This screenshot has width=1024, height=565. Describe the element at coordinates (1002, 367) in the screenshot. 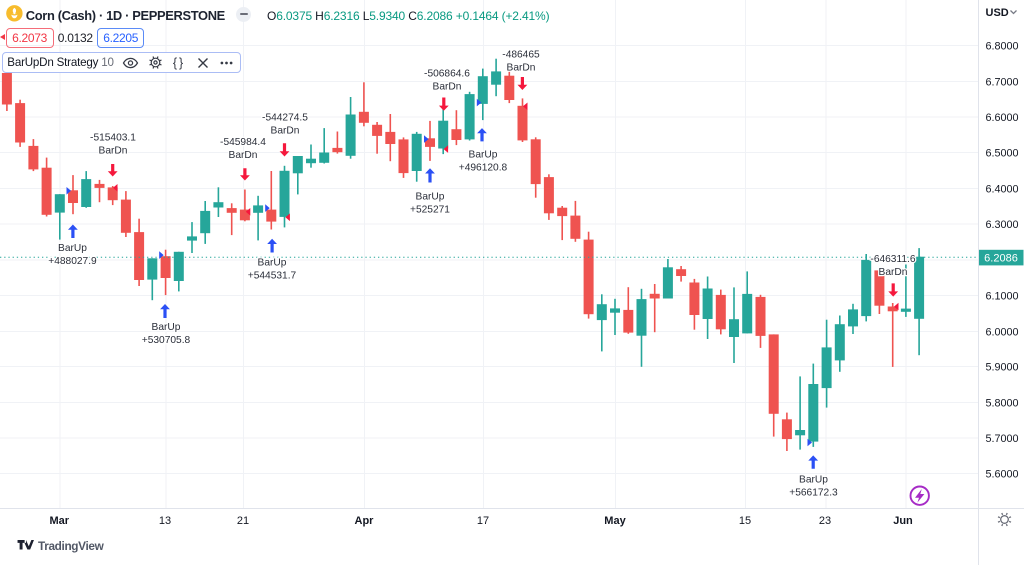

I see `svg-text: 5.9000` at that location.